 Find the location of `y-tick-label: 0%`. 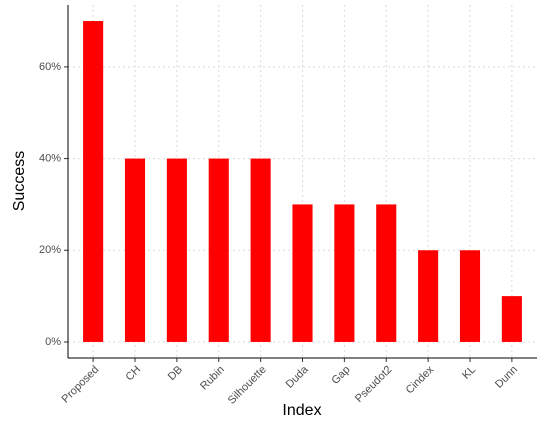

y-tick-label: 0% is located at coordinates (53, 342).